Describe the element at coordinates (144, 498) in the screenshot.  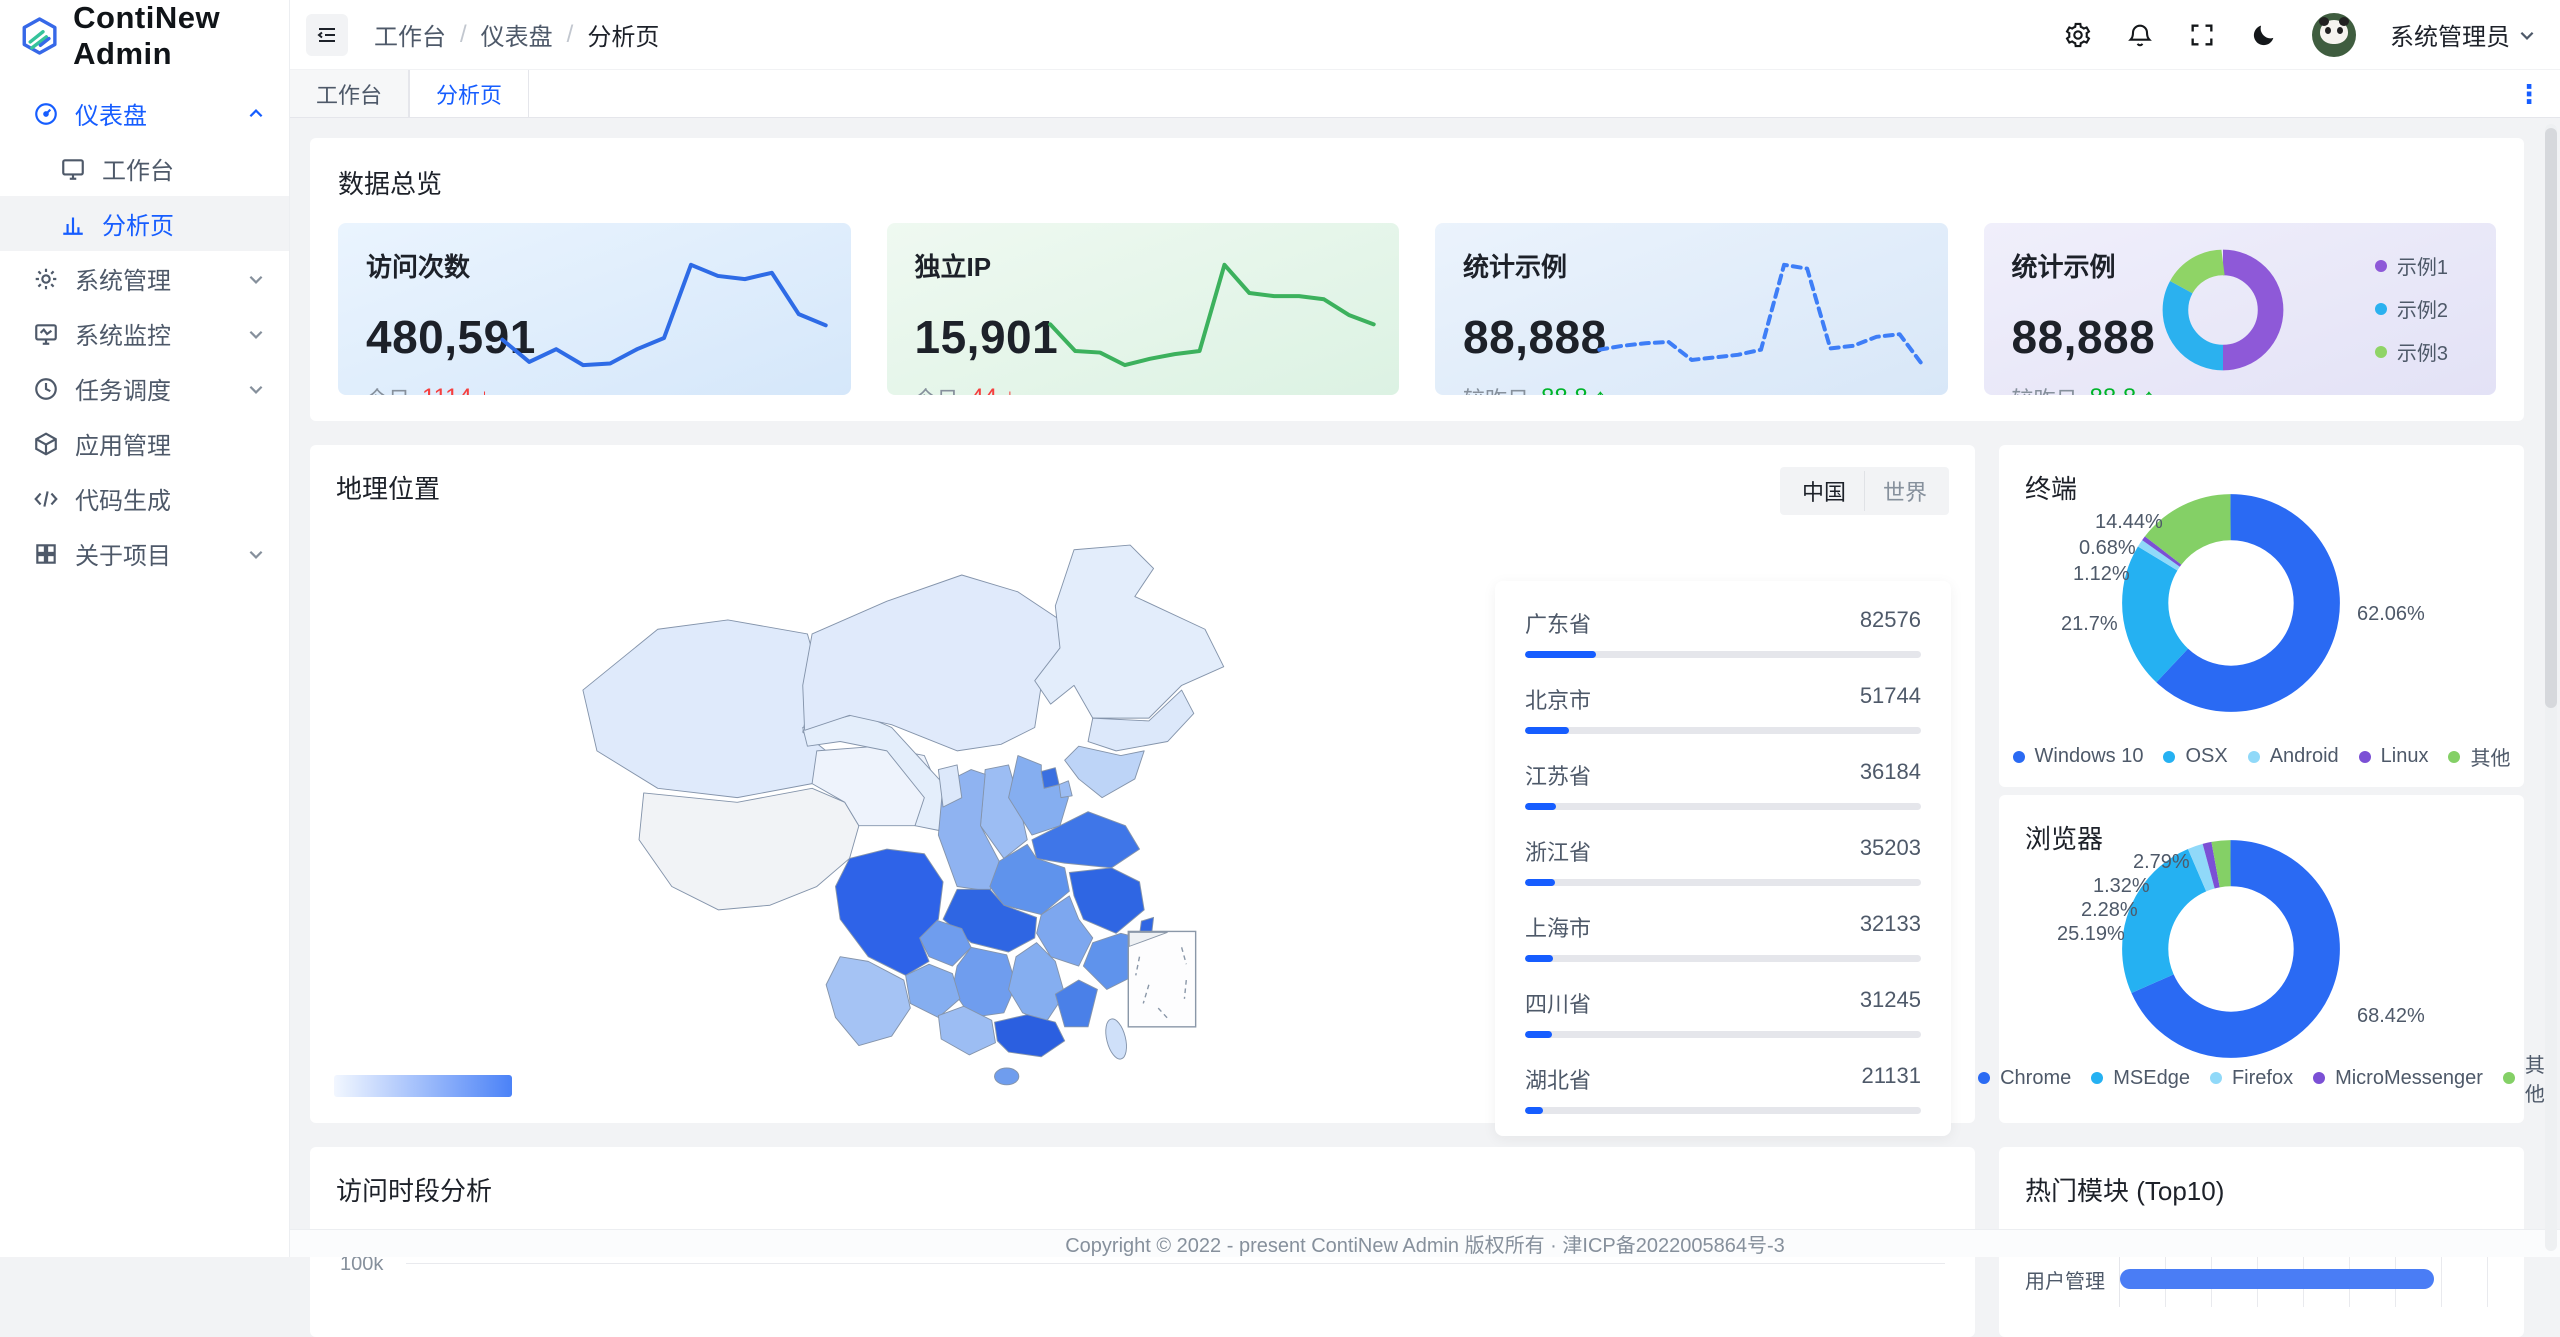
I see `sidebar-item-code-generation: 代码生成` at that location.